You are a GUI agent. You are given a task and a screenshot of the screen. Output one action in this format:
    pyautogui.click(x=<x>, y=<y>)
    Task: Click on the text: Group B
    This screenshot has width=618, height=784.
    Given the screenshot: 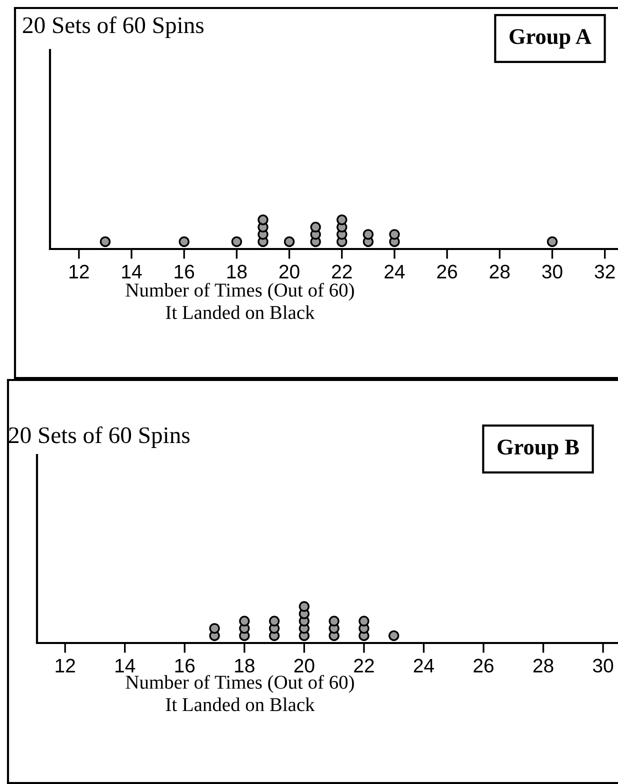 What is the action you would take?
    pyautogui.click(x=538, y=450)
    